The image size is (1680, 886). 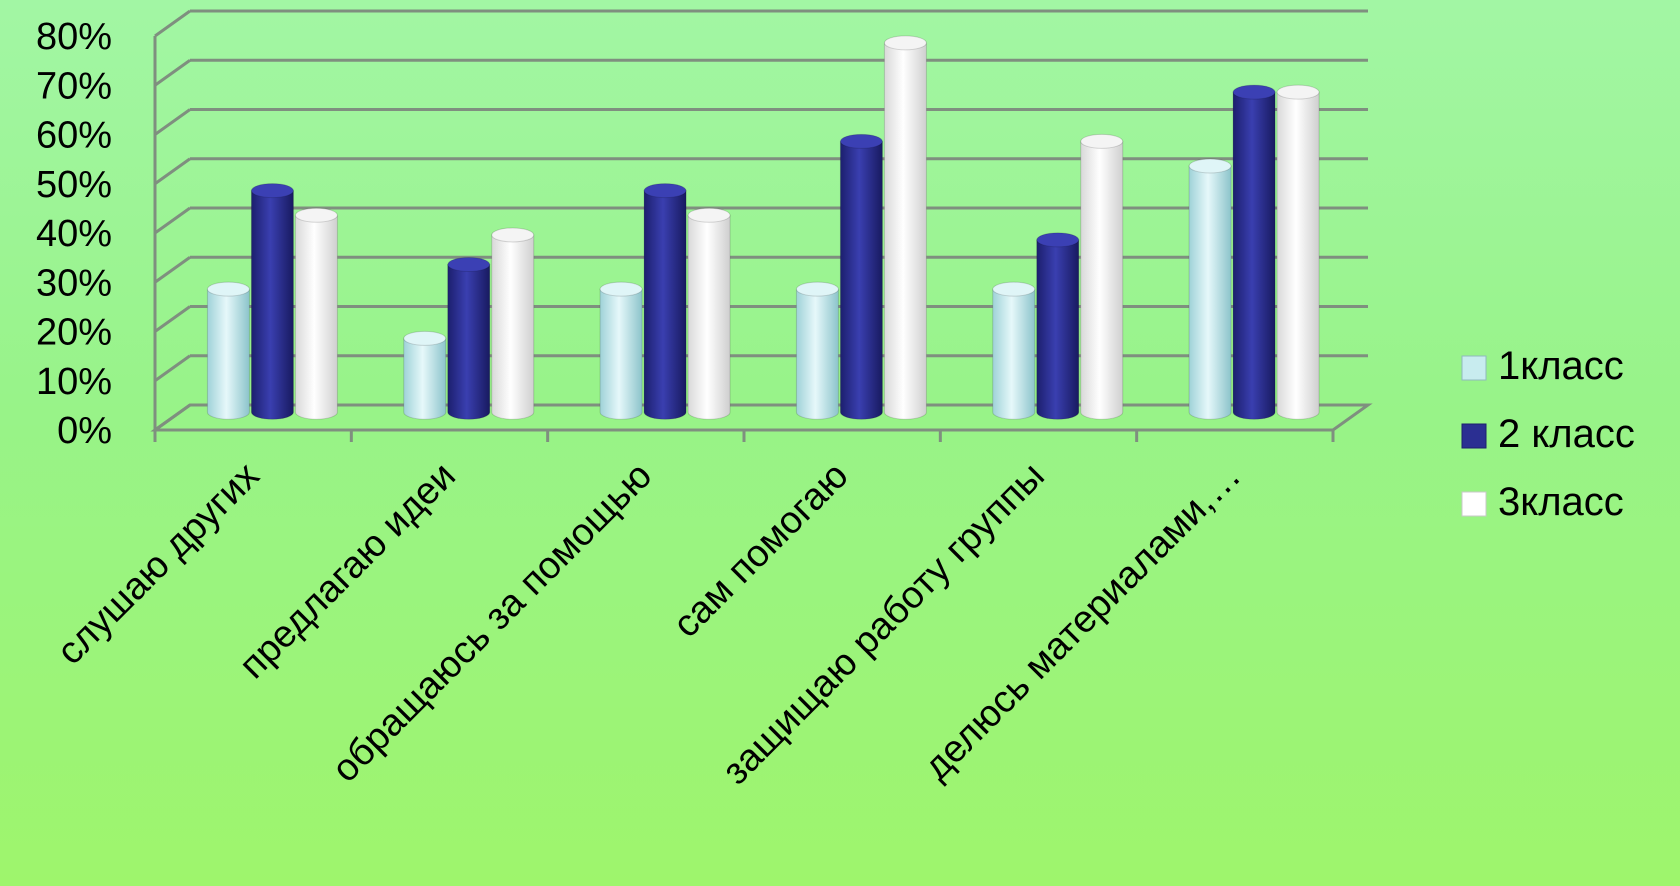 What do you see at coordinates (74, 382) in the screenshot?
I see `y-tick-label: 10%` at bounding box center [74, 382].